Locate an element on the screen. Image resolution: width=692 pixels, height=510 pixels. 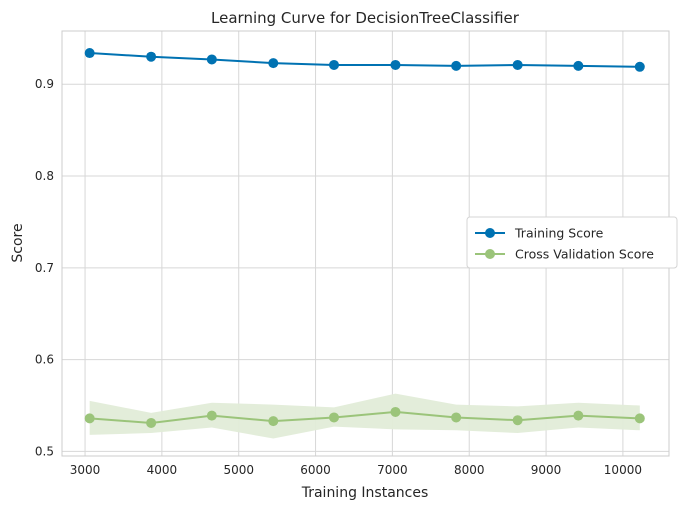
series-cv-score is located at coordinates (364, 417).